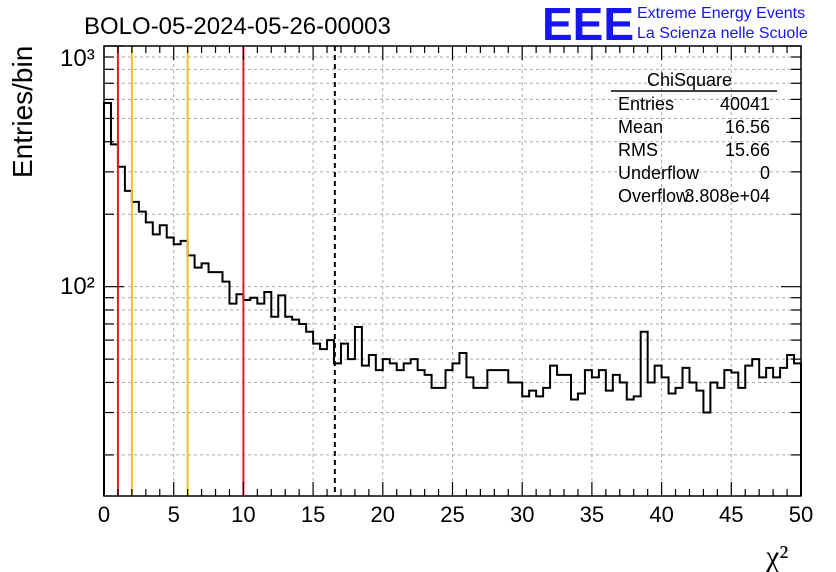 The height and width of the screenshot is (572, 836). I want to click on stats-value-underflow: 0, so click(765, 173).